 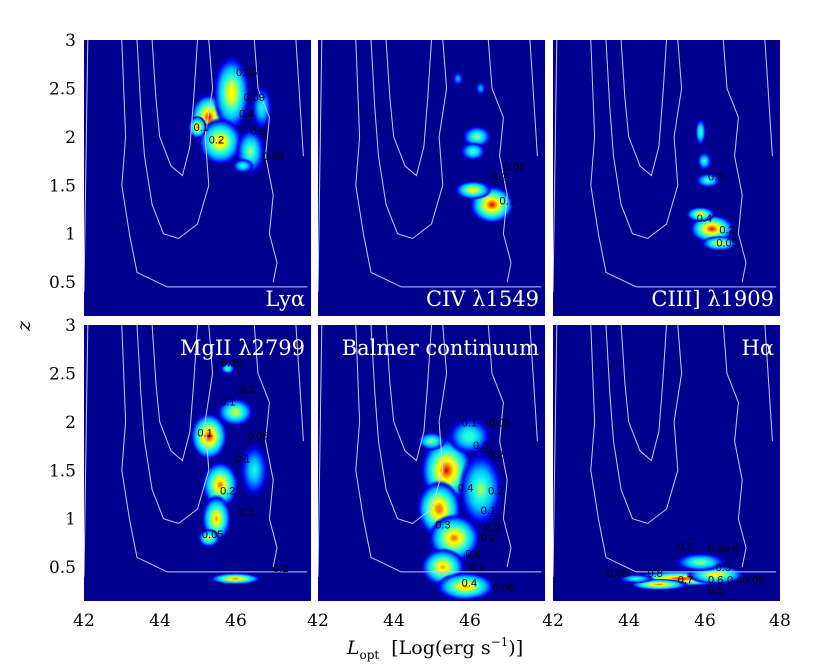 I want to click on x-axis-label-units: [Log(erg s, so click(x=440, y=648).